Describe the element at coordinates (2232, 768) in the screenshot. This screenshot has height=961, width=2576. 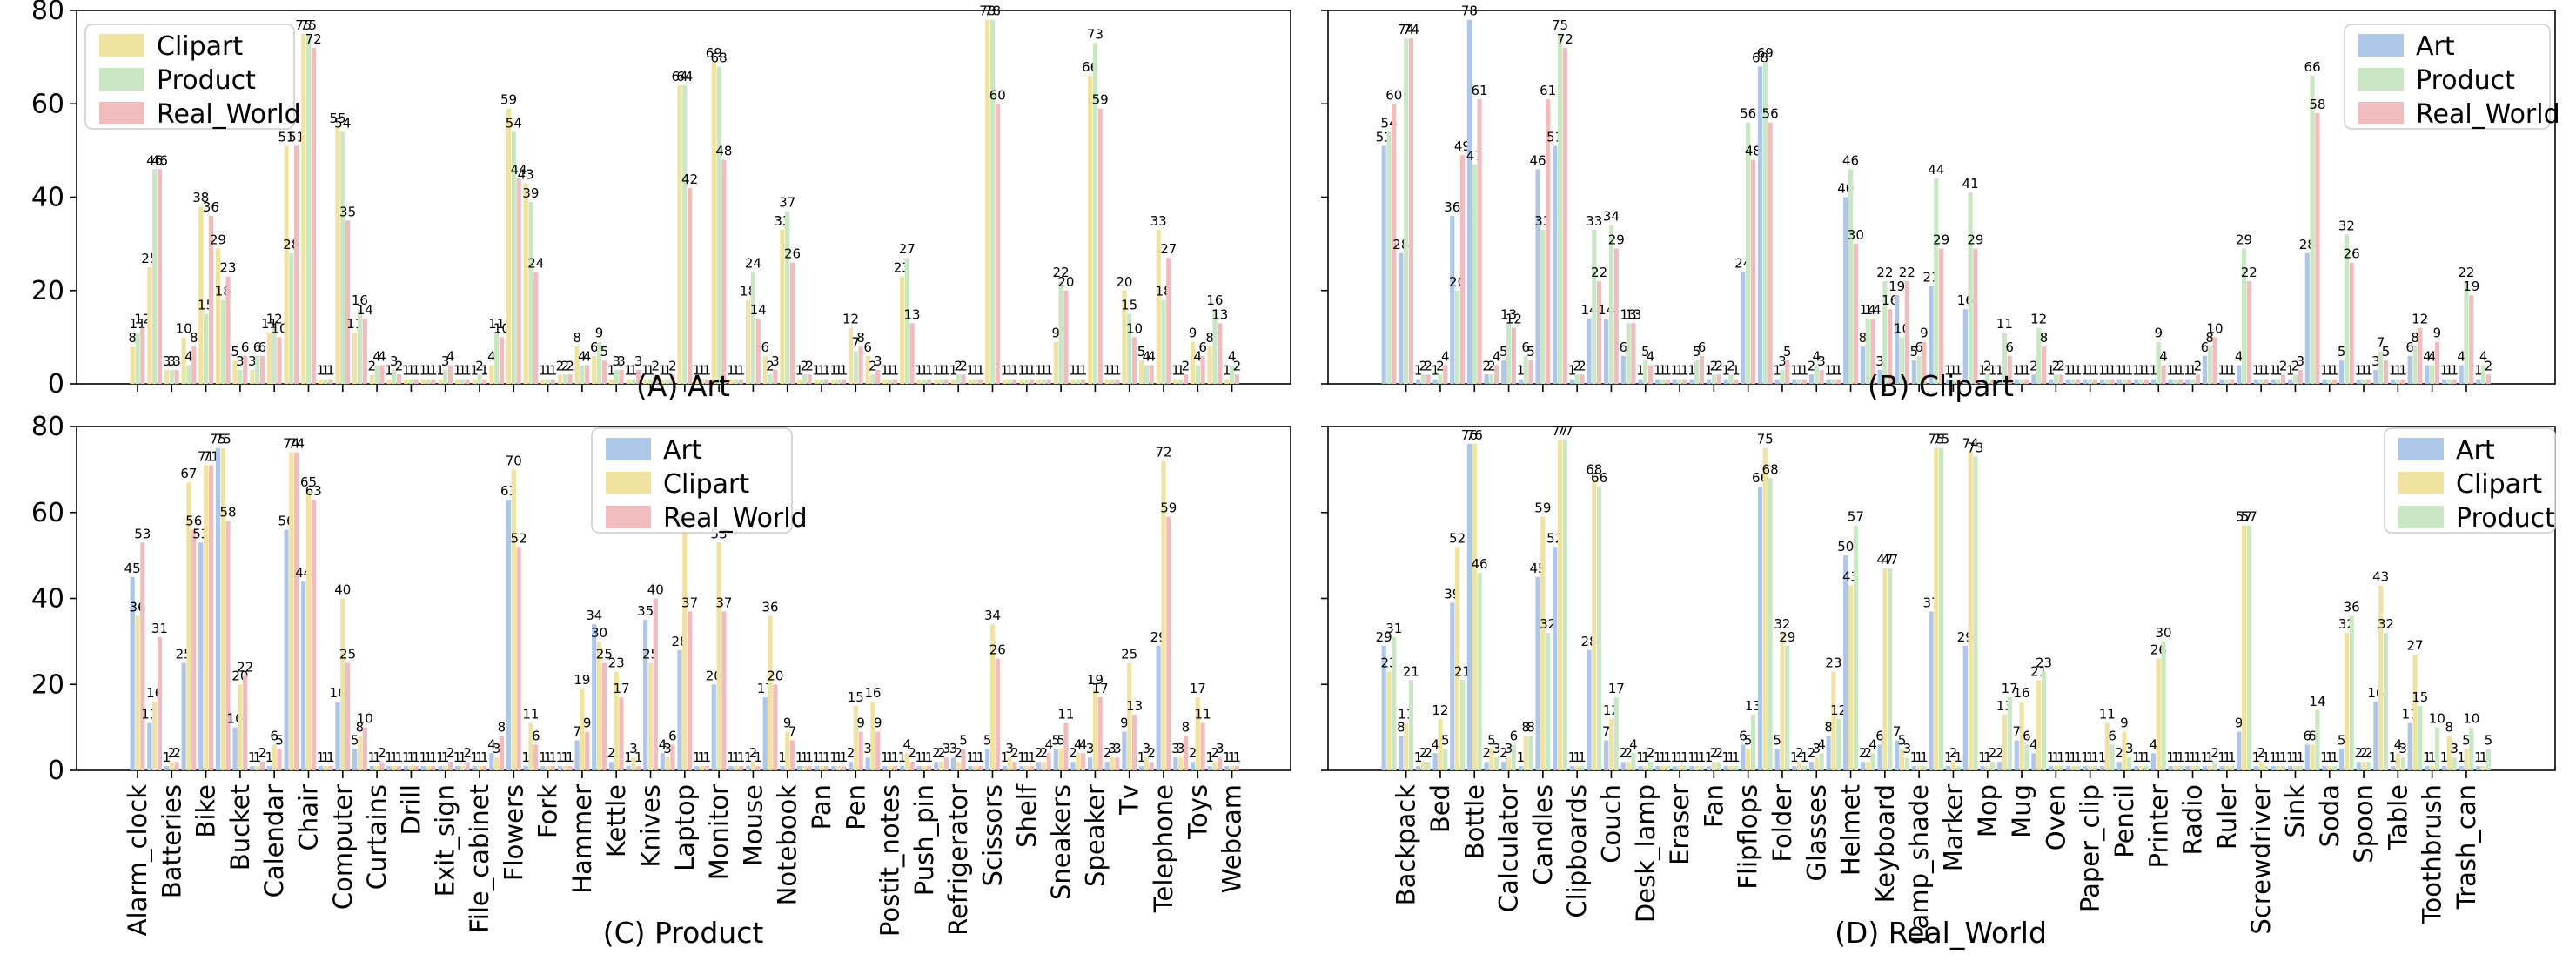
I see `bar-D-Ruler-Product` at that location.